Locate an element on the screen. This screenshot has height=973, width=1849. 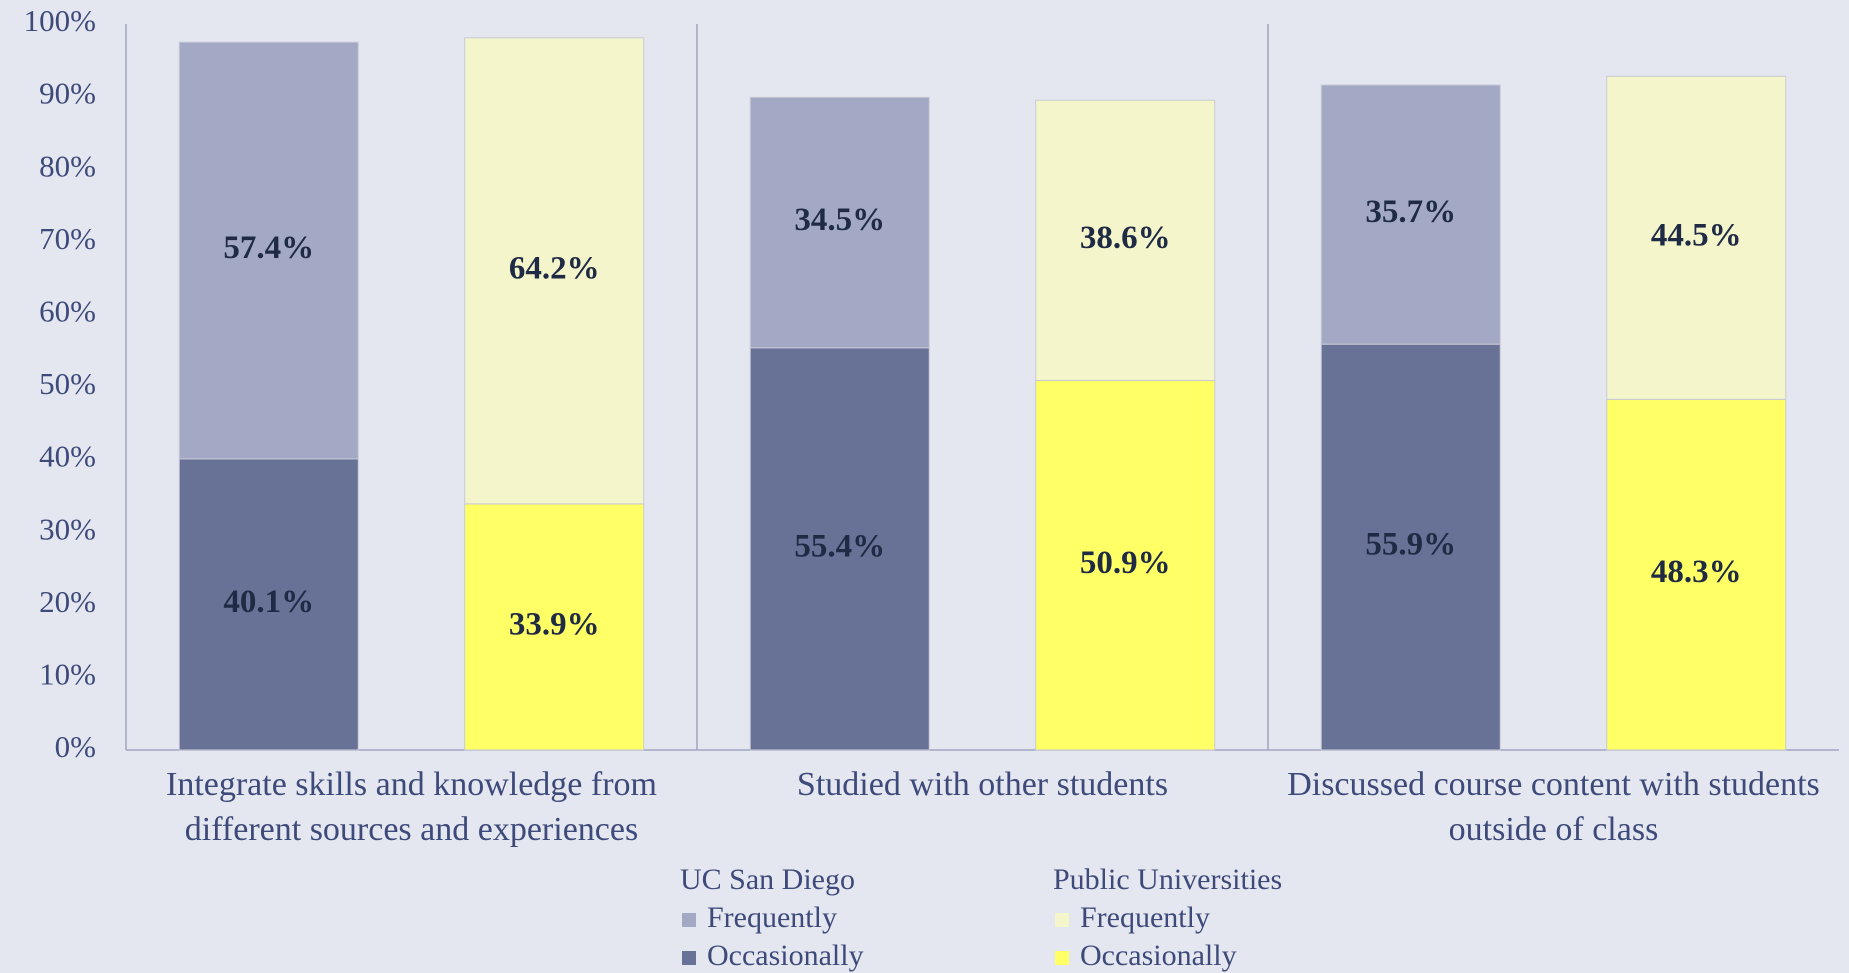
y-tick-label: 80% is located at coordinates (67, 165).